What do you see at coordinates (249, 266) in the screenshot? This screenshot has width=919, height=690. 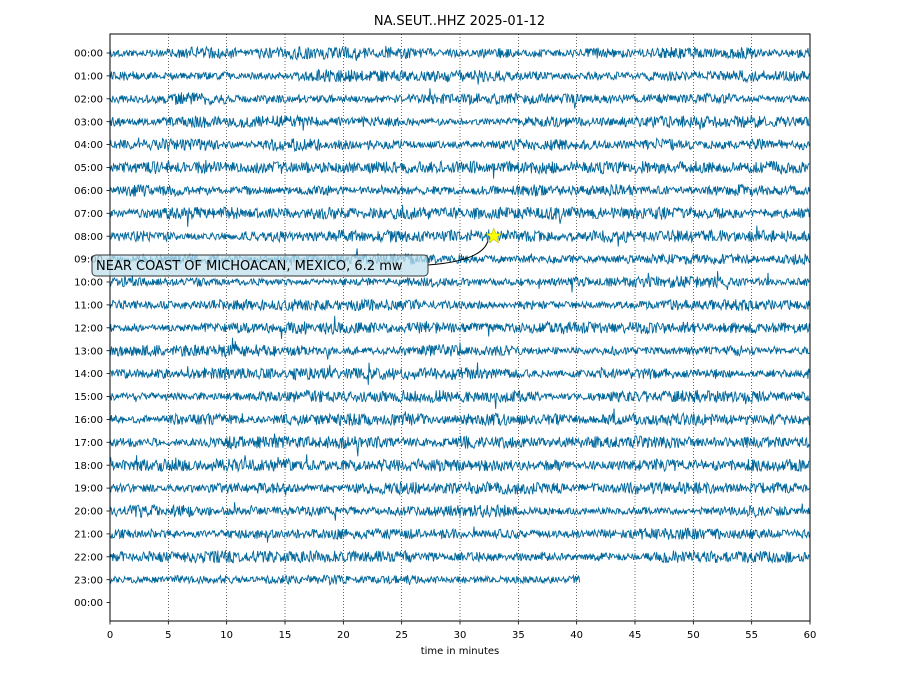 I see `annotation-label: NEAR COAST OF MICHOACAN, MEXICO, 6.2 mw` at bounding box center [249, 266].